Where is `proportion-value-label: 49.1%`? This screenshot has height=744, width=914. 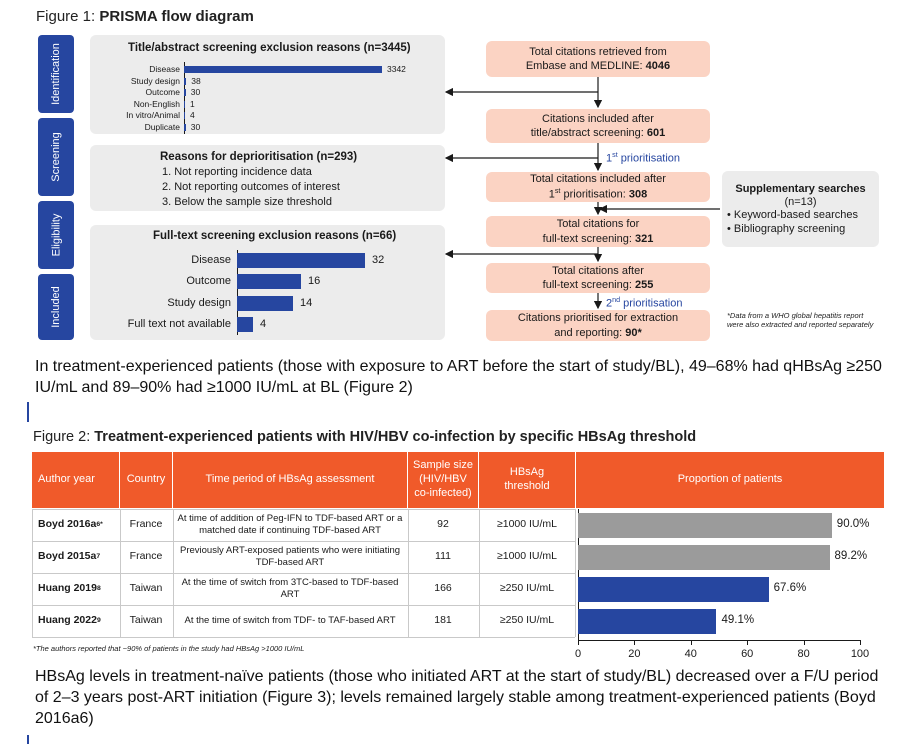
proportion-value-label: 49.1% is located at coordinates (738, 620).